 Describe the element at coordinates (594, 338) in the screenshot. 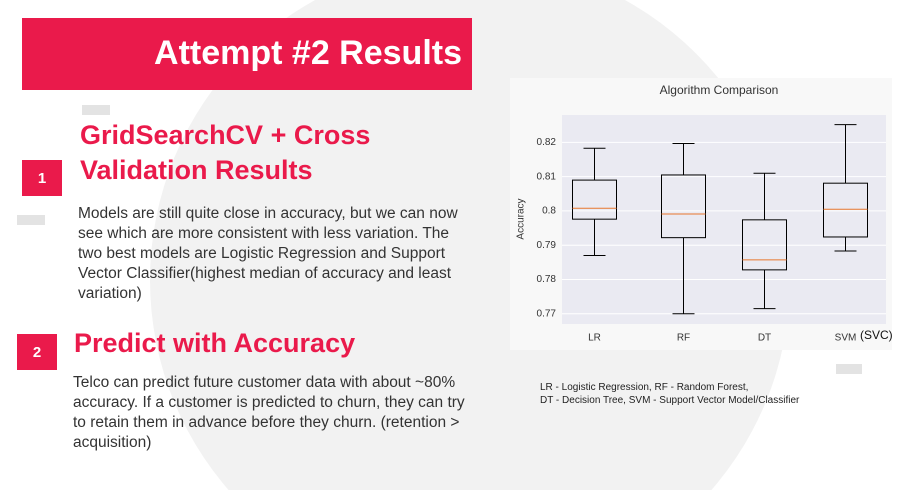

I see `x-tick-label: LR` at that location.